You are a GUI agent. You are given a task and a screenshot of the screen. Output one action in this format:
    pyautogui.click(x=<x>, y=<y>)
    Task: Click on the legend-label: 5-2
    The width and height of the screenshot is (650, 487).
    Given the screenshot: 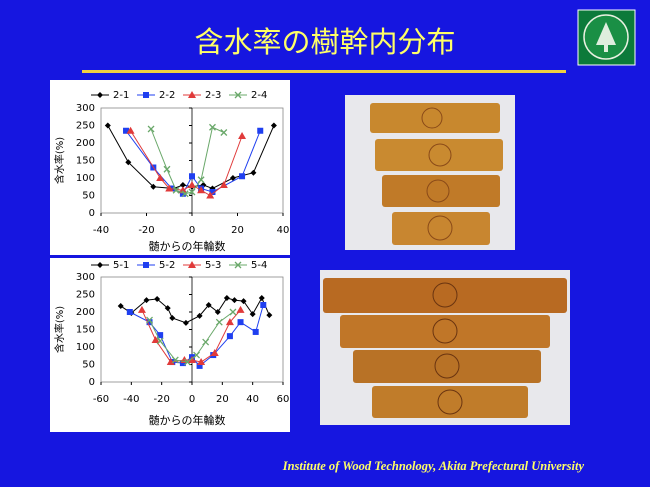 What is the action you would take?
    pyautogui.click(x=167, y=265)
    